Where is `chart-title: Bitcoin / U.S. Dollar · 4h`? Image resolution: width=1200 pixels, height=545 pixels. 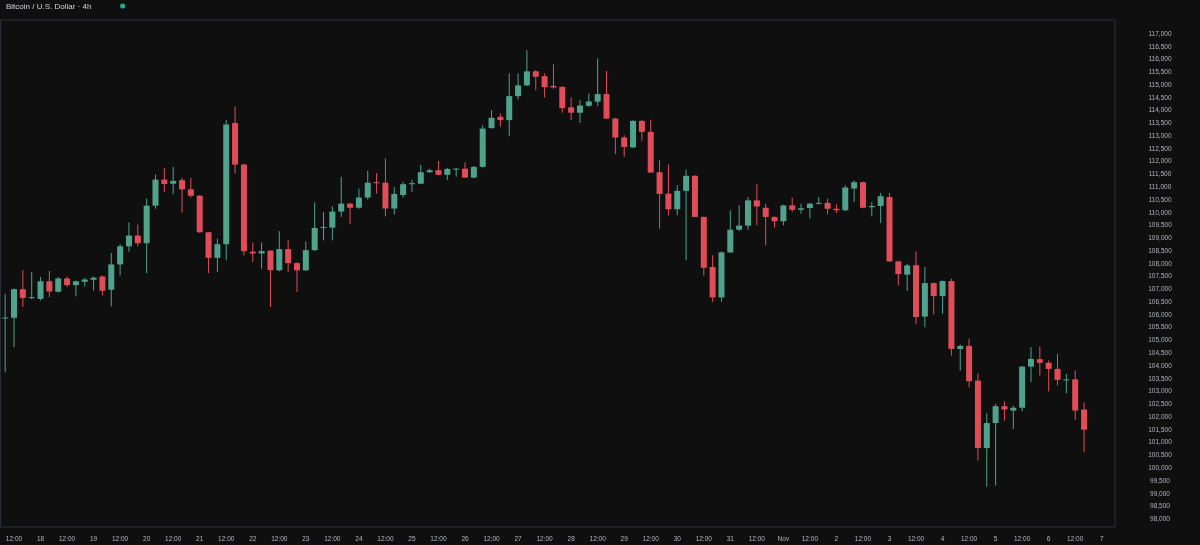 chart-title: Bitcoin / U.S. Dollar · 4h is located at coordinates (49, 7).